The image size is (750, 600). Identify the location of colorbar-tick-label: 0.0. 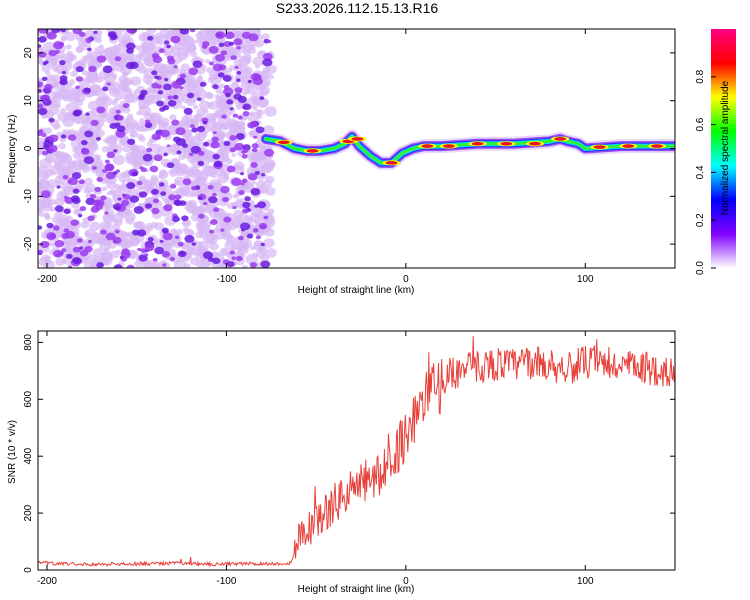
(700, 268).